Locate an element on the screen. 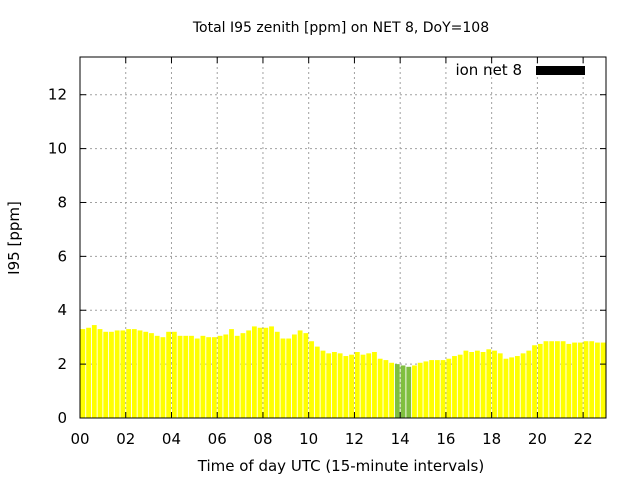 Image resolution: width=640 pixels, height=480 pixels. x-tick-label: 08 is located at coordinates (262, 439).